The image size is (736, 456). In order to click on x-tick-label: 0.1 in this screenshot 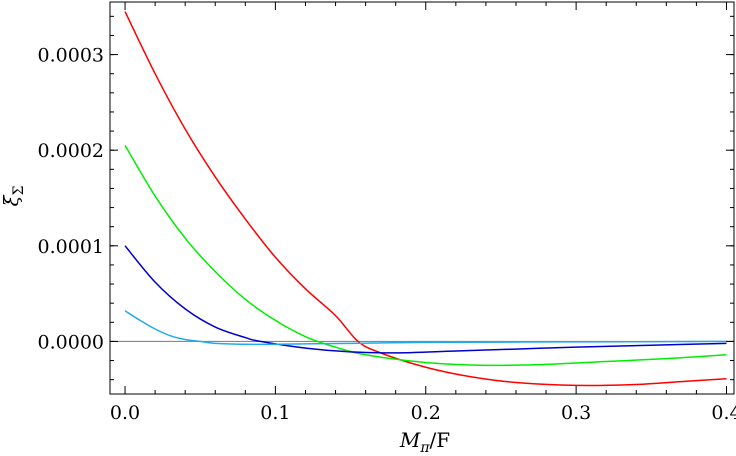, I will do `click(275, 413)`.